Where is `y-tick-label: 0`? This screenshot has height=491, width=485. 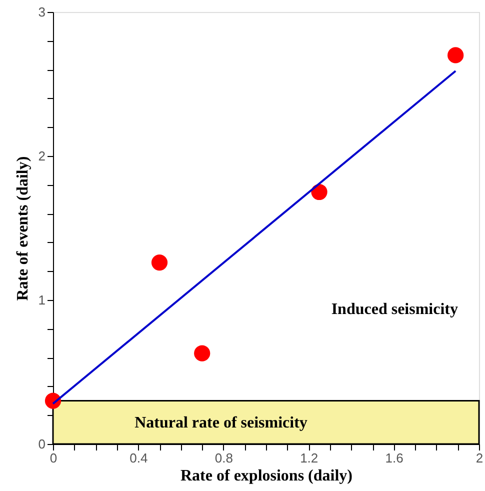
y-tick-label: 0 is located at coordinates (42, 444).